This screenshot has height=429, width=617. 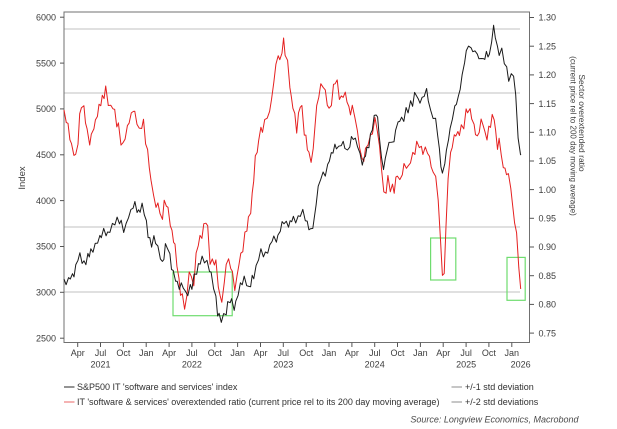 I want to click on svg-text: 0.75, so click(x=548, y=333).